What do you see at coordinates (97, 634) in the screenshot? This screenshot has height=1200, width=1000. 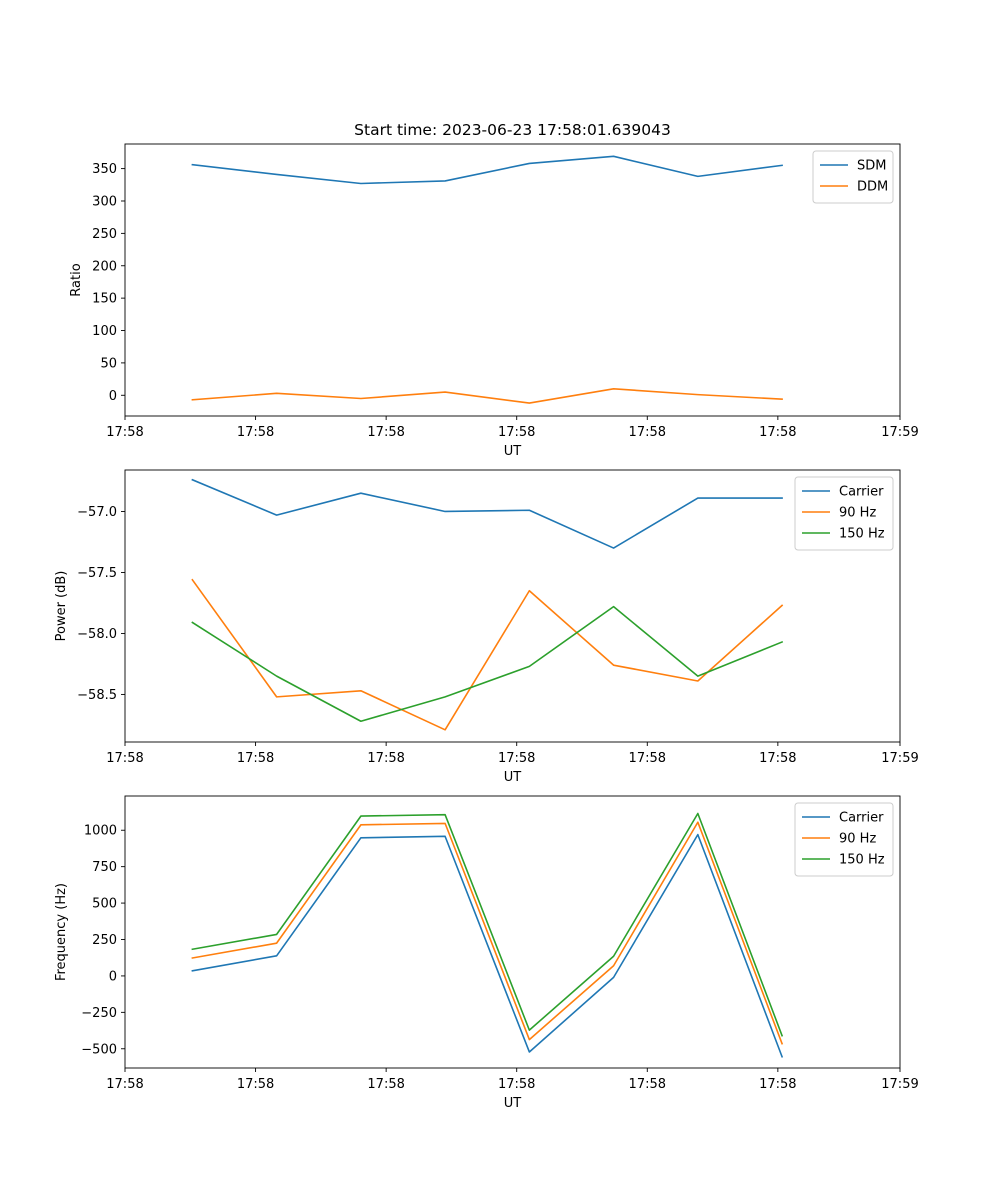 I see `y-tick-label: −58.0` at bounding box center [97, 634].